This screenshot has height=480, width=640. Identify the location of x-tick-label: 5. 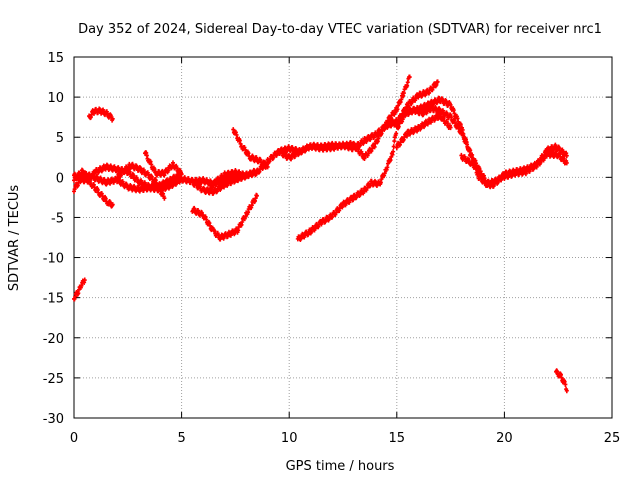
(181, 438).